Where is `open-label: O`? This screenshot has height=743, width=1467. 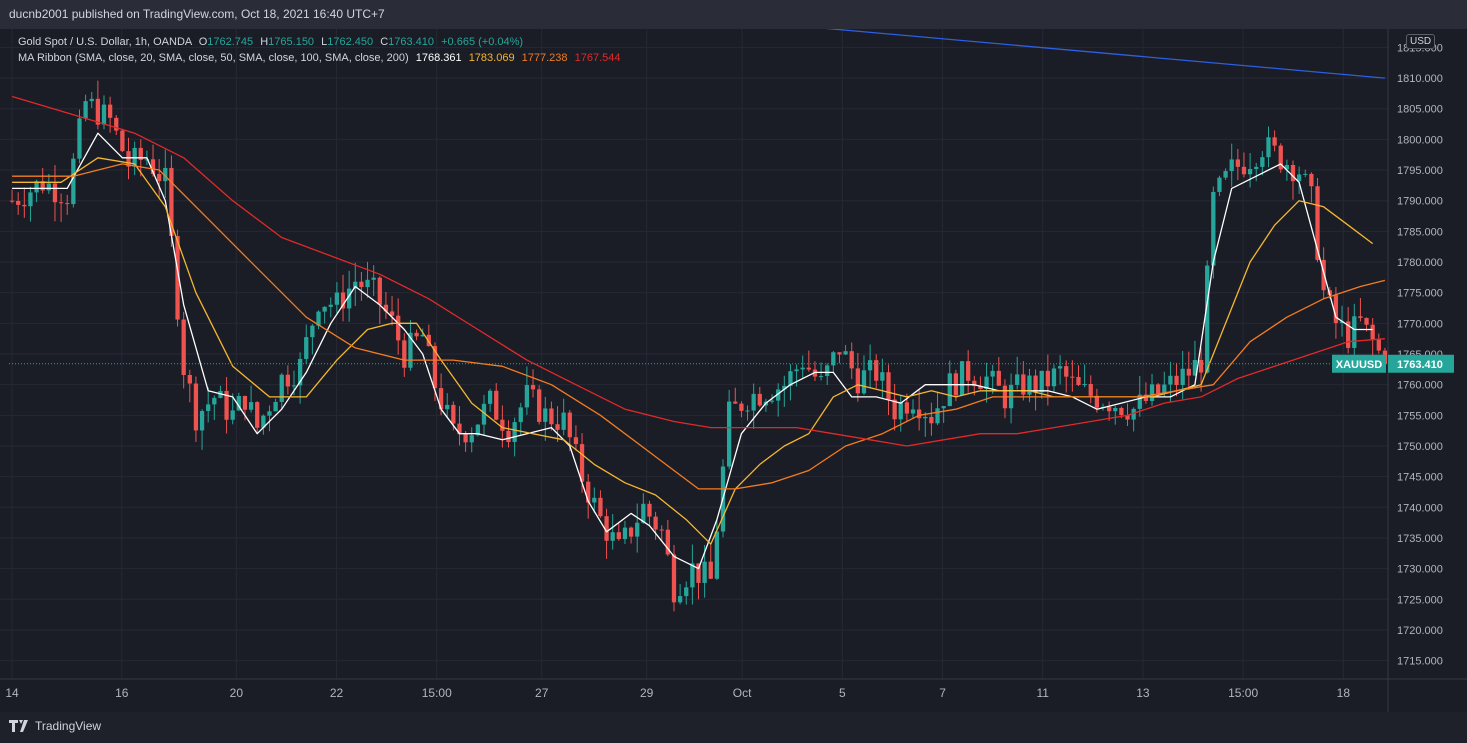 open-label: O is located at coordinates (203, 42).